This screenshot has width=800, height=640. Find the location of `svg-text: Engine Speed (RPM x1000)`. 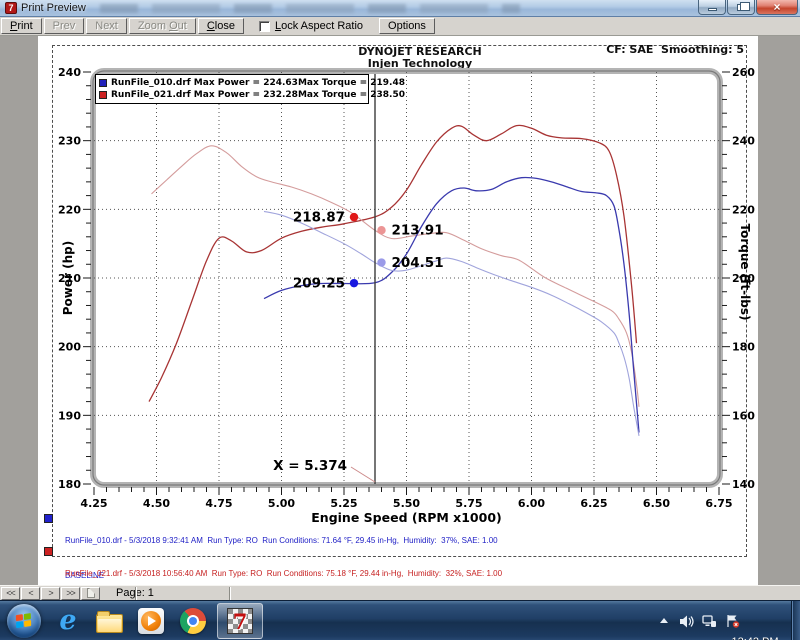

svg-text: Engine Speed (RPM x1000) is located at coordinates (406, 517).